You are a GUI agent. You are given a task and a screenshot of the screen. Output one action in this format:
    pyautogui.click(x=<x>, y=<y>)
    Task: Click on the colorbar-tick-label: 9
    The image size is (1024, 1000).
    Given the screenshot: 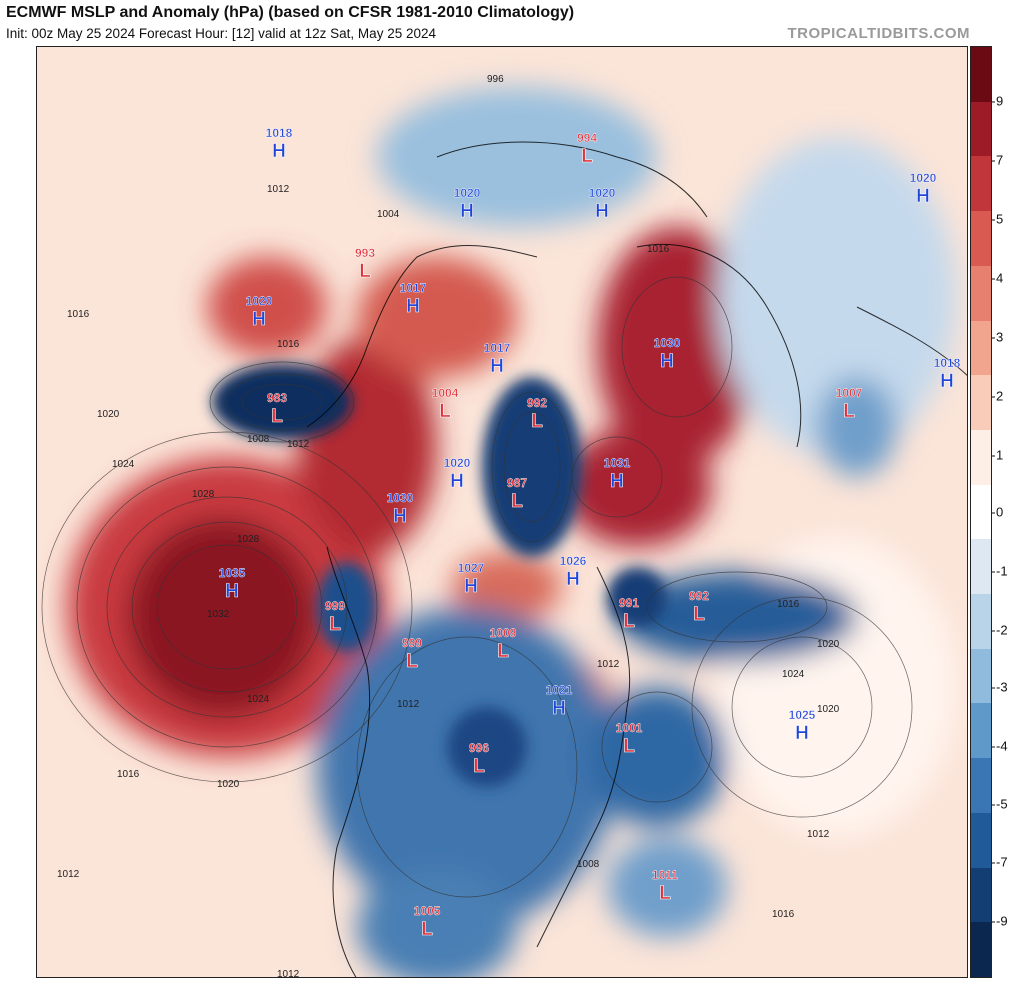 What is the action you would take?
    pyautogui.click(x=997, y=101)
    